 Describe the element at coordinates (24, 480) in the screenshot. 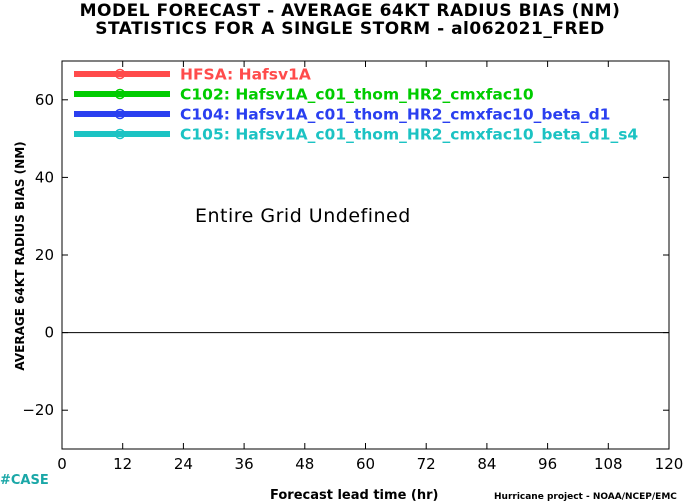

I see `case-label: #CASE` at that location.